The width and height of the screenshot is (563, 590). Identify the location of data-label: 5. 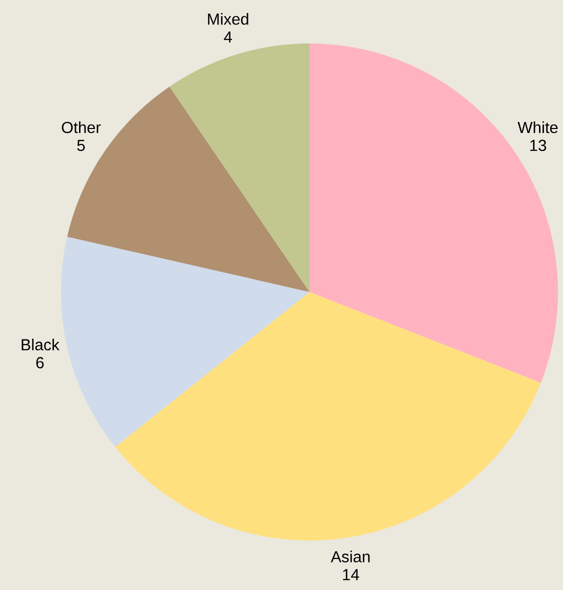
(81, 146).